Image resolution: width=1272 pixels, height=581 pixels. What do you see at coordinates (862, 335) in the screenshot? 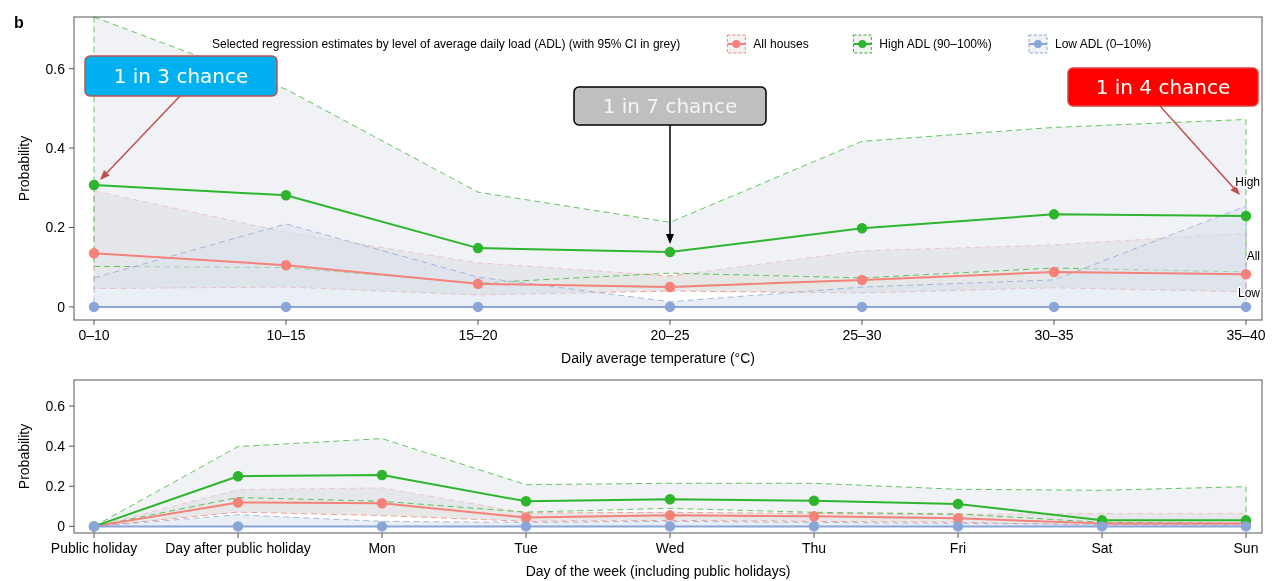
I see `x-tick-label: 25–30` at bounding box center [862, 335].